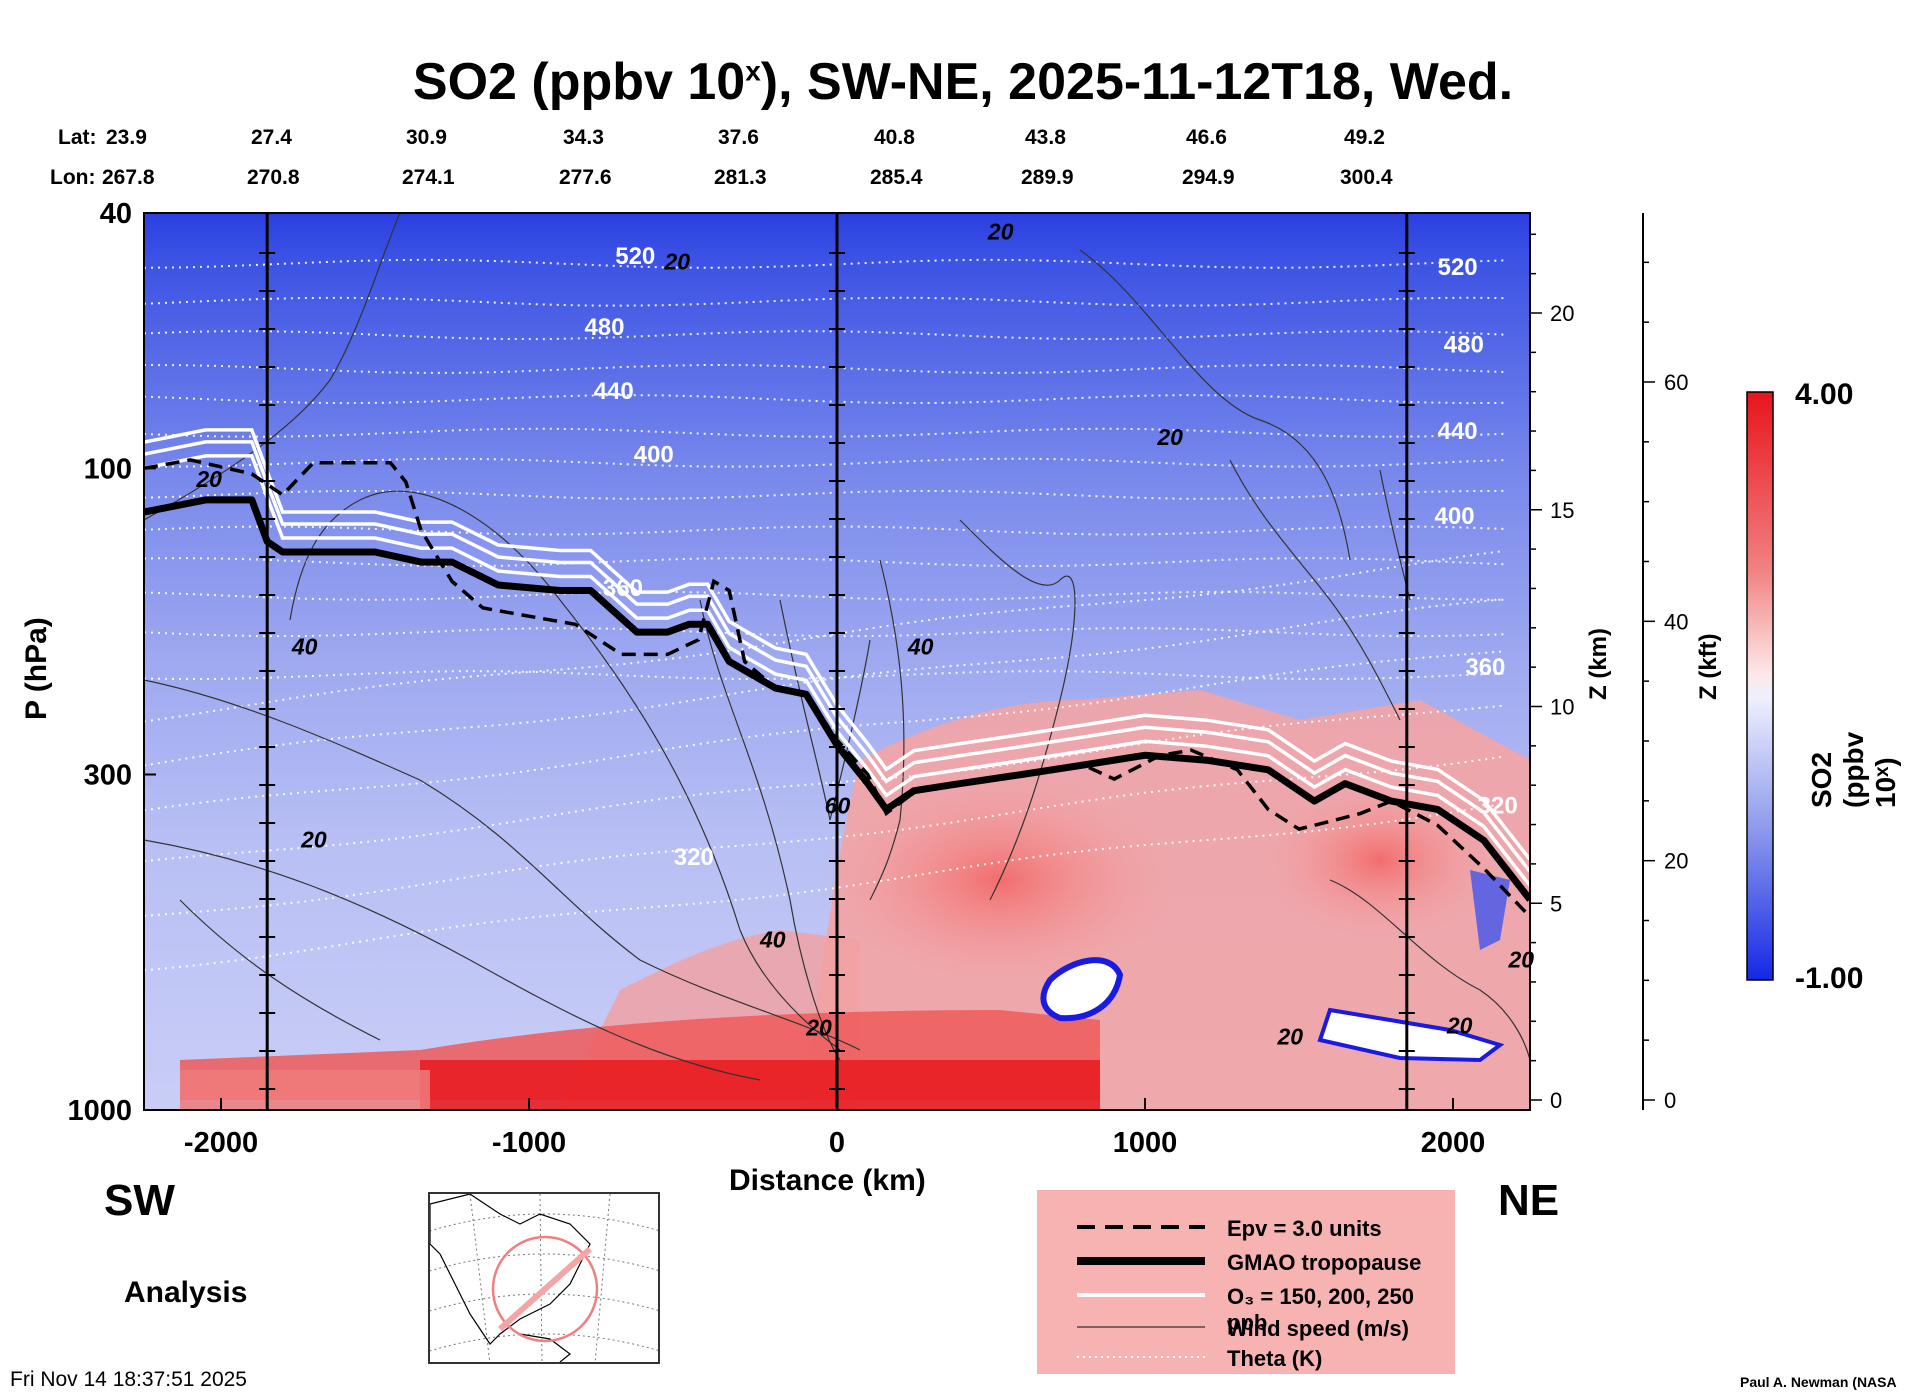  Describe the element at coordinates (99, 1111) in the screenshot. I see `p-tick-label: 1000` at that location.